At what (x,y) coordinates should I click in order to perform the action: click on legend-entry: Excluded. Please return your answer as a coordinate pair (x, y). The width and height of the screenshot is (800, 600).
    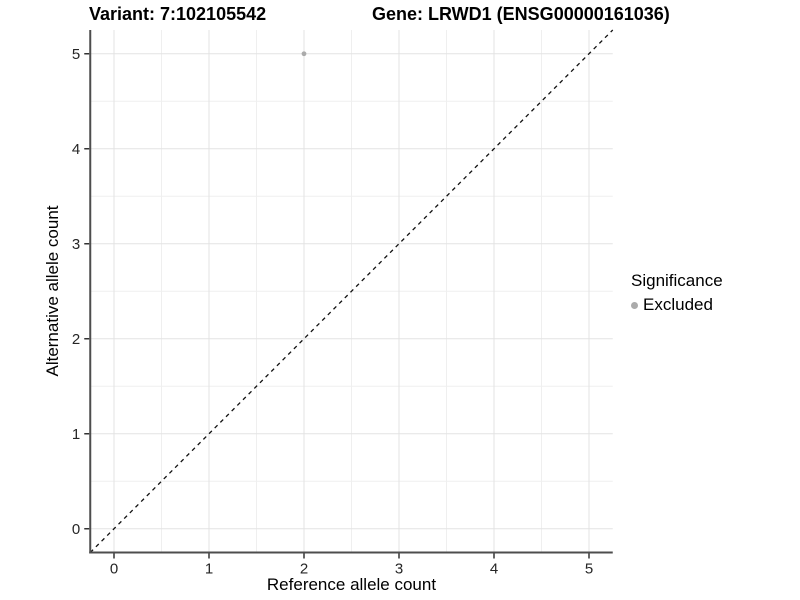
    Looking at the image, I should click on (677, 305).